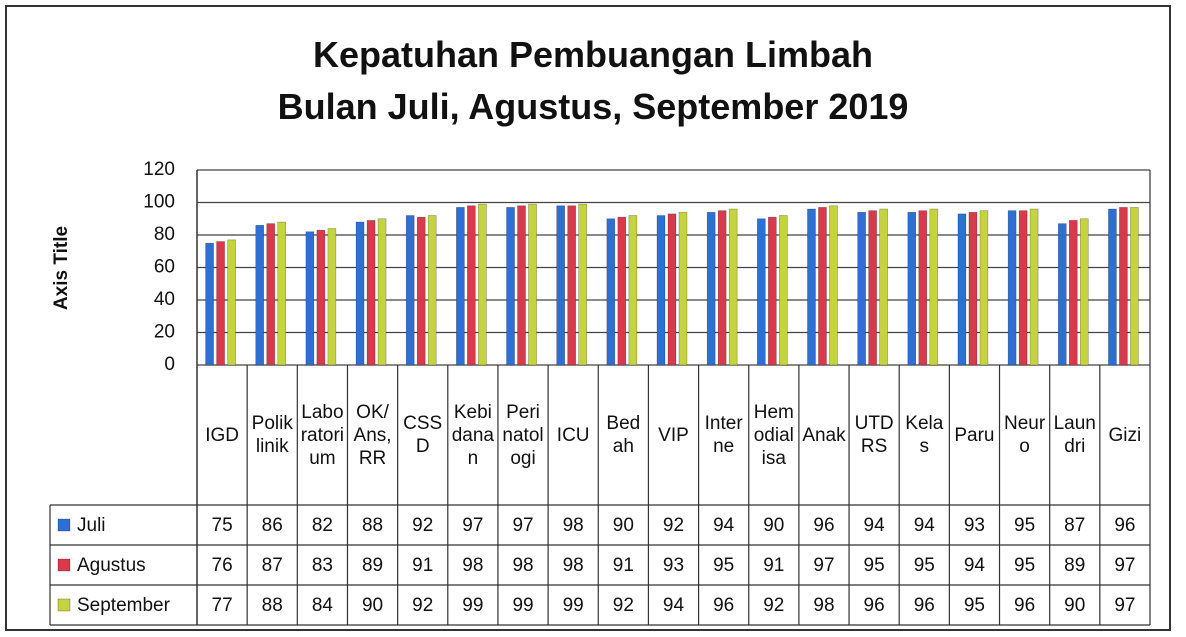 The height and width of the screenshot is (637, 1186). Describe the element at coordinates (222, 525) in the screenshot. I see `table-value: 75` at that location.